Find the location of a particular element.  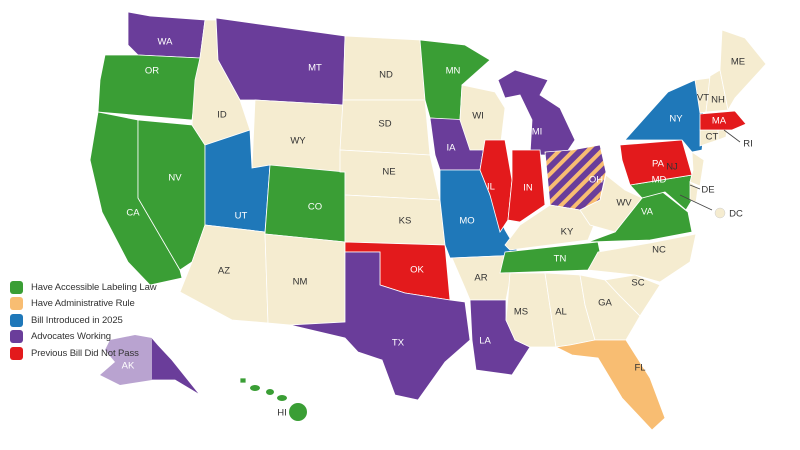

state-label-OK: OK is located at coordinates (417, 270).